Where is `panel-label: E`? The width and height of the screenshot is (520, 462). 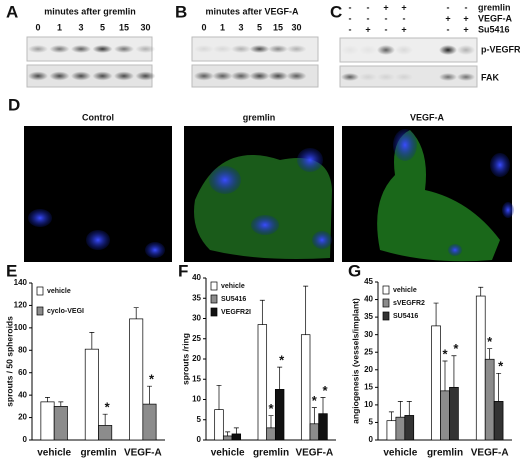 panel-label: E is located at coordinates (11, 270).